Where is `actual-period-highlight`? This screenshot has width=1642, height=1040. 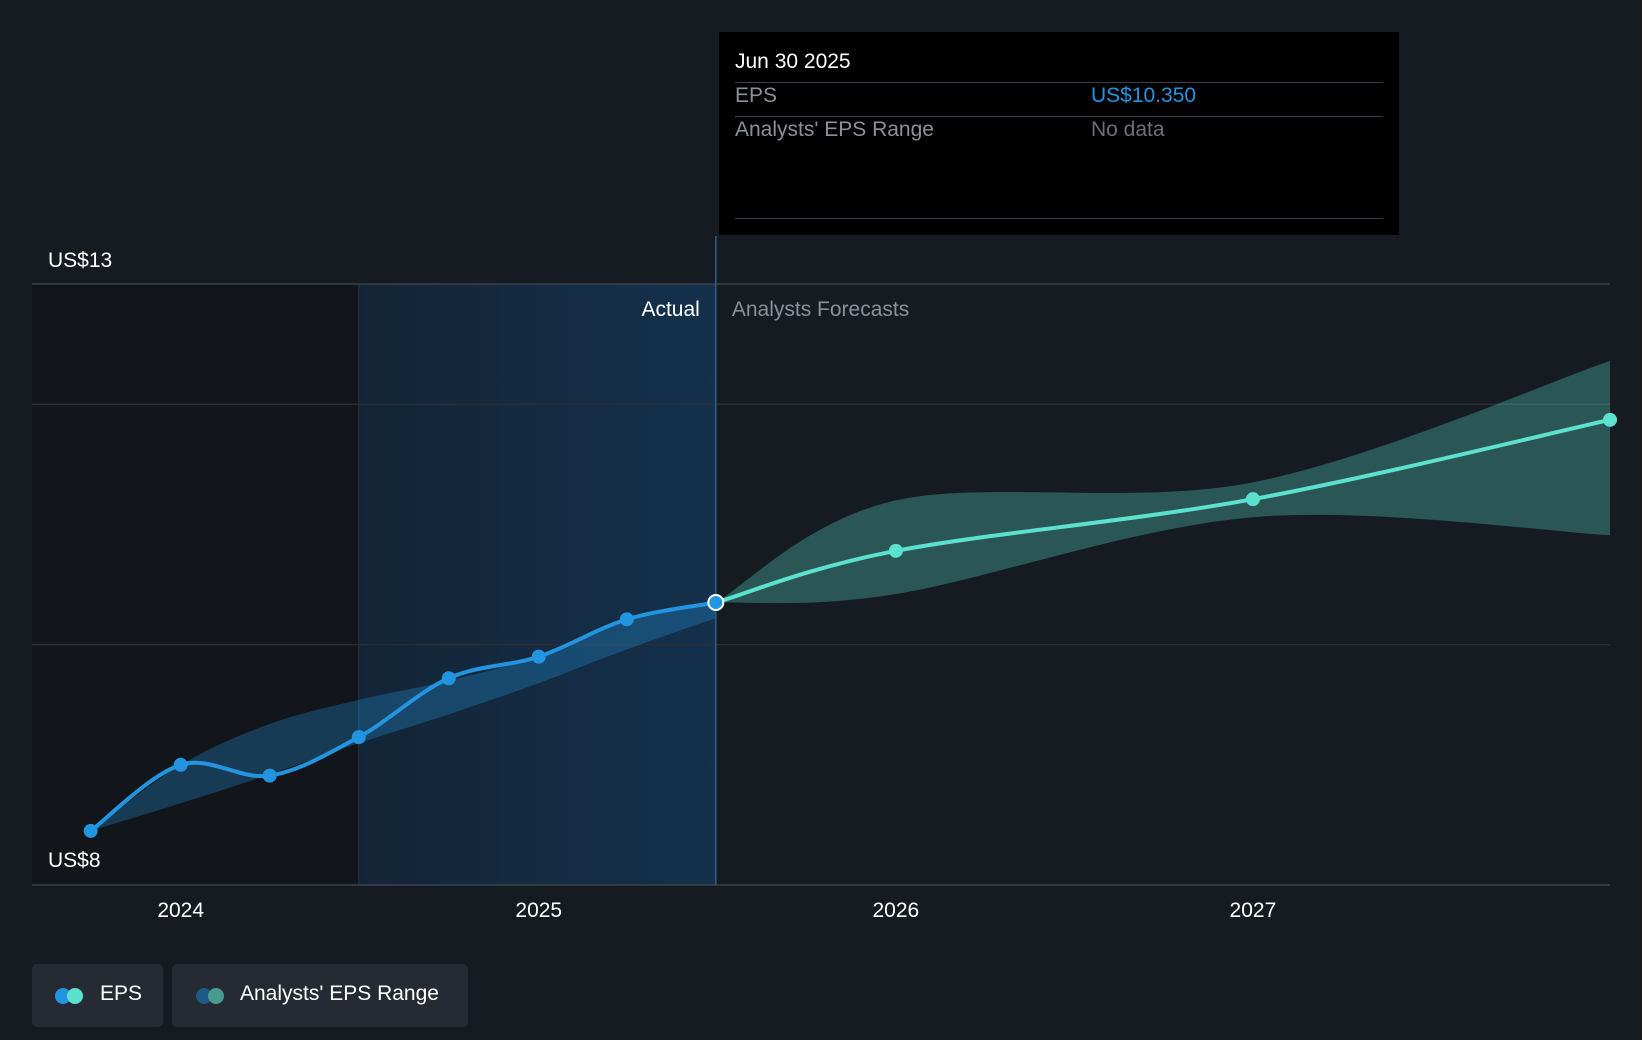 actual-period-highlight is located at coordinates (537, 584).